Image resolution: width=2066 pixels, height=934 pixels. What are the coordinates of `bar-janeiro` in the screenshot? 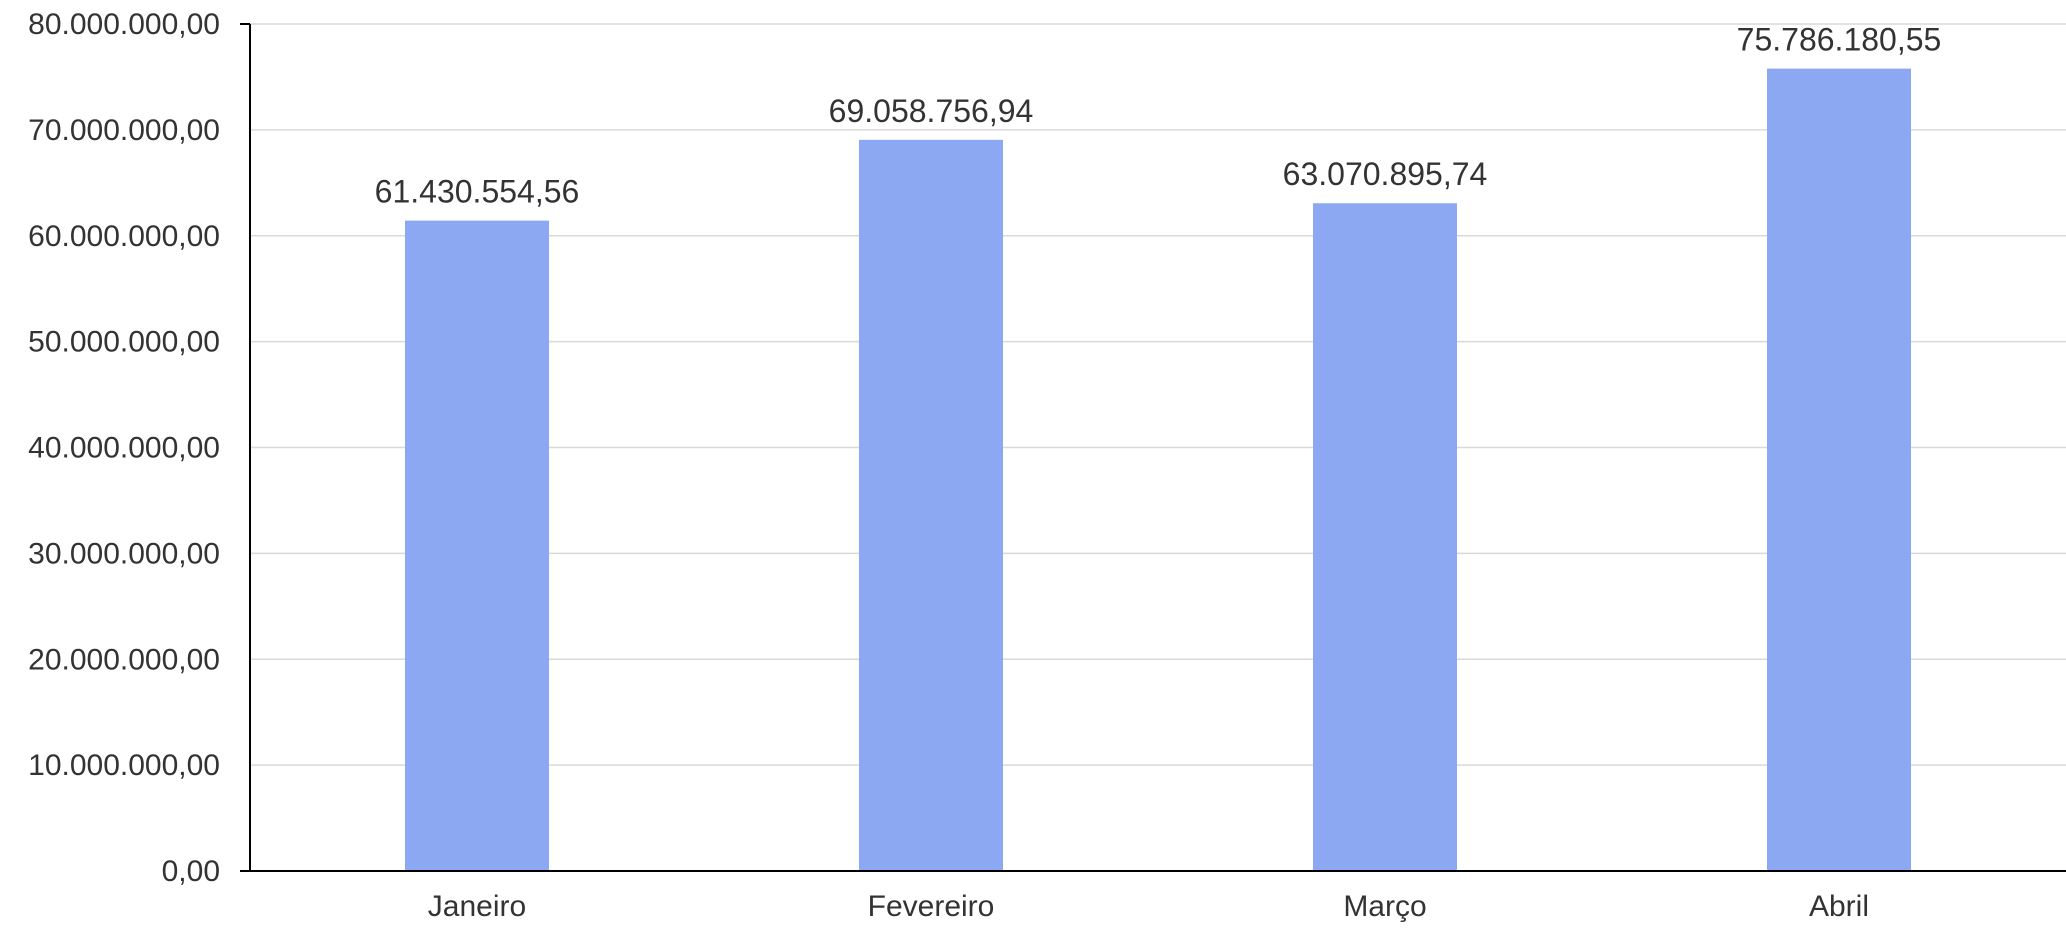 It's located at (477, 545).